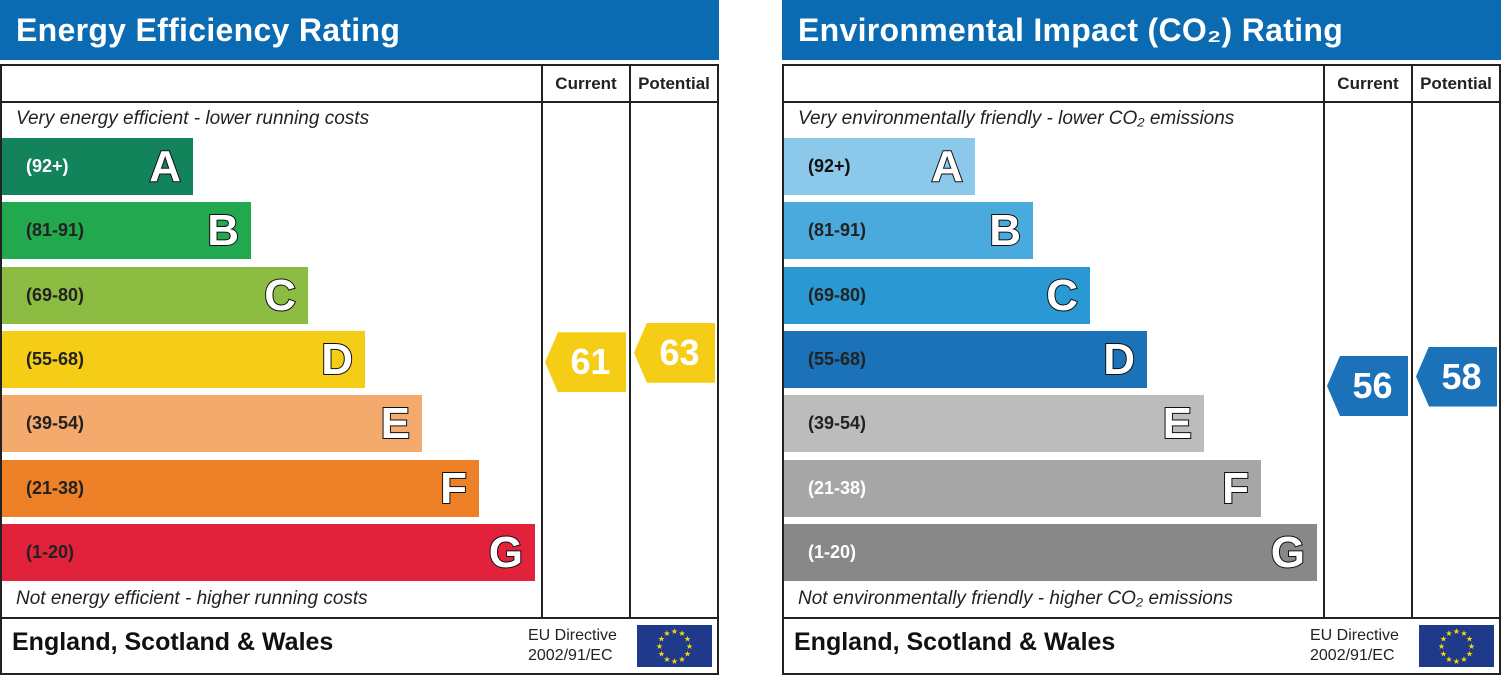 Image resolution: width=1501 pixels, height=675 pixels. What do you see at coordinates (1177, 423) in the screenshot?
I see `band-letter: E` at bounding box center [1177, 423].